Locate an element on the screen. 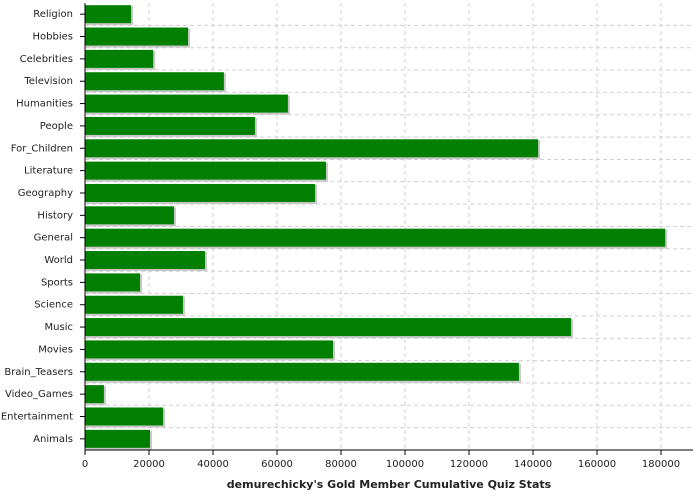 The height and width of the screenshot is (500, 700). y-tick-label: Geography is located at coordinates (45, 193).